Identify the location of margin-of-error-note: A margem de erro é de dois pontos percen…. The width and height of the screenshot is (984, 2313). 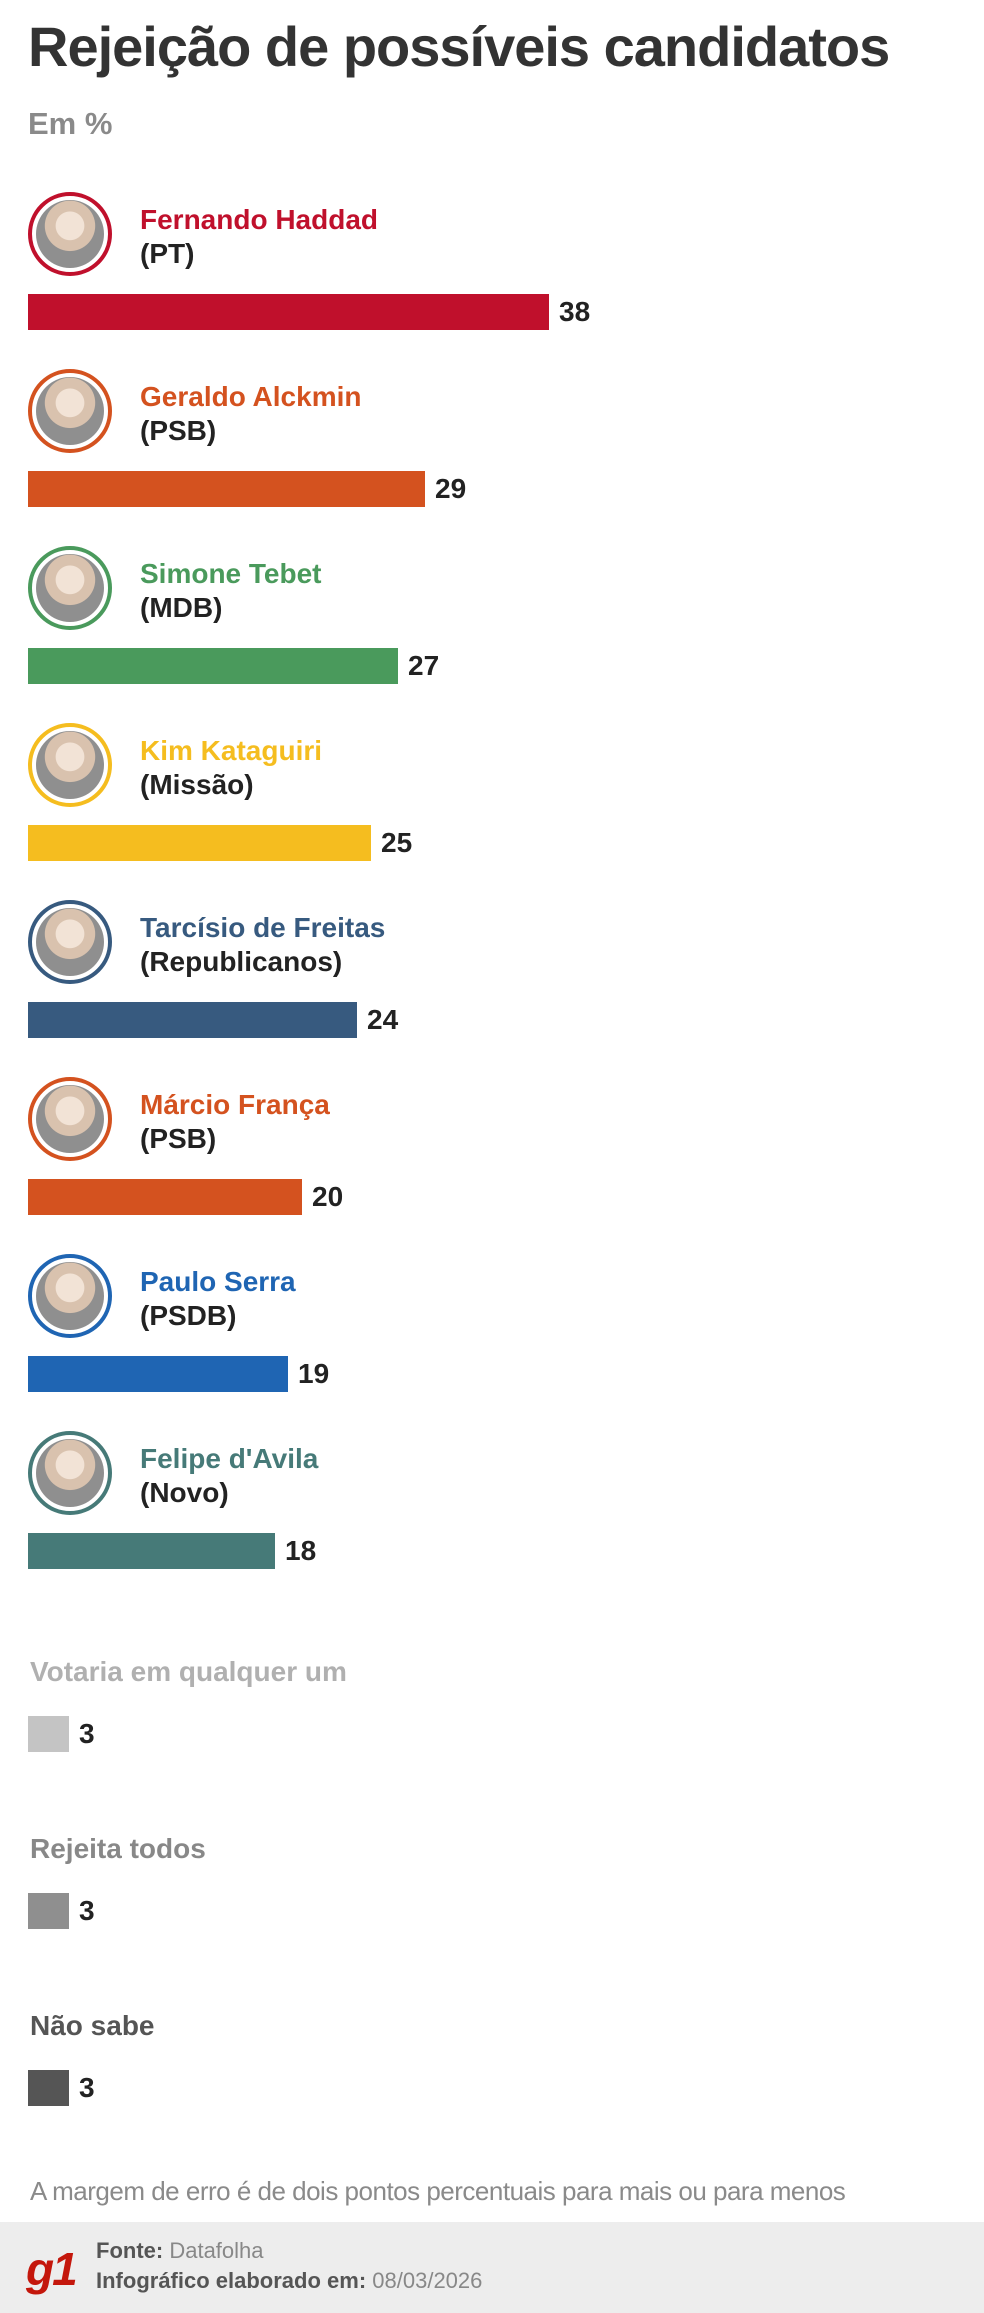
(438, 2191).